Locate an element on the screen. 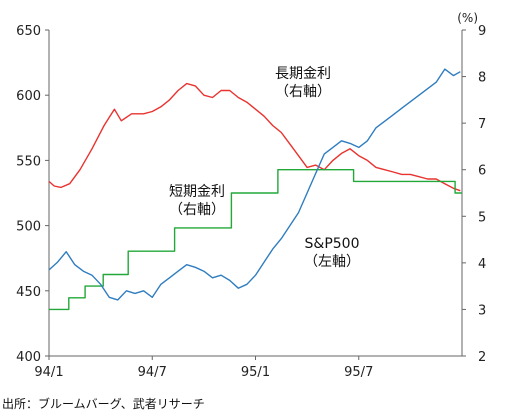  x-axis-ticks: 94/1 94/7 95/1 95/7 is located at coordinates (203, 368).